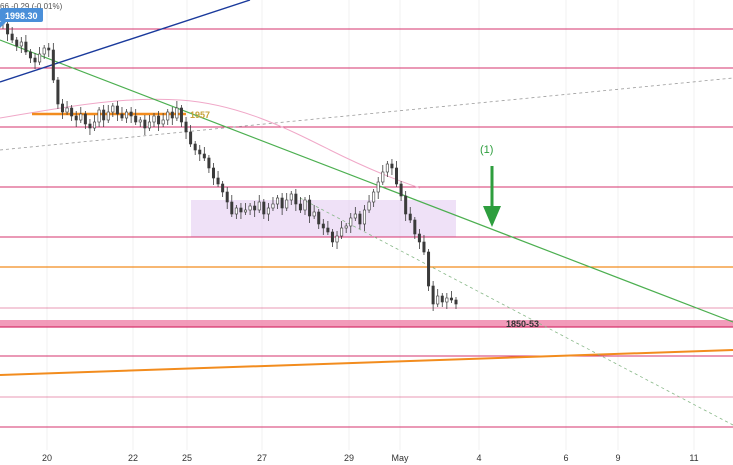 The height and width of the screenshot is (465, 733). What do you see at coordinates (31, 6) in the screenshot?
I see `price-change-text: 66 -0.29 (-0.01%)` at bounding box center [31, 6].